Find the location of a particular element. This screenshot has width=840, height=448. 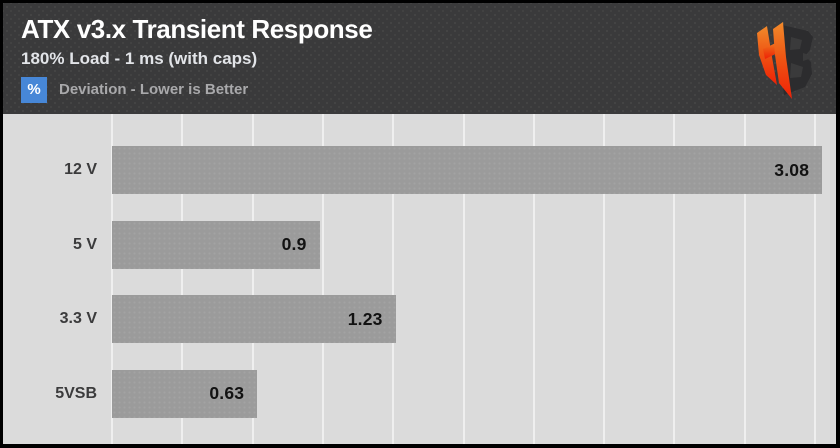

legend-label: Deviation - Lower is Better is located at coordinates (154, 90).